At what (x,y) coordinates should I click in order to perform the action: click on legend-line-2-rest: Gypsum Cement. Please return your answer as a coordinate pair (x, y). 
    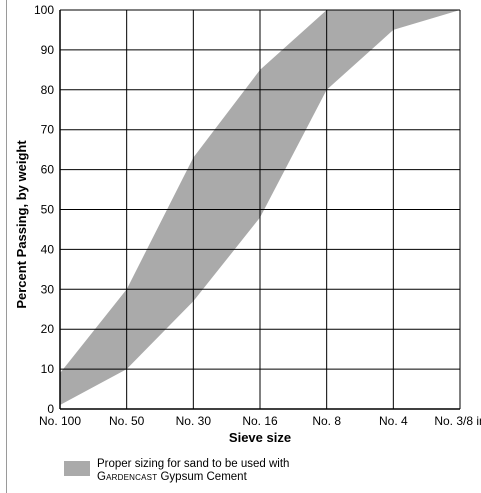
    Looking at the image, I should click on (202, 477).